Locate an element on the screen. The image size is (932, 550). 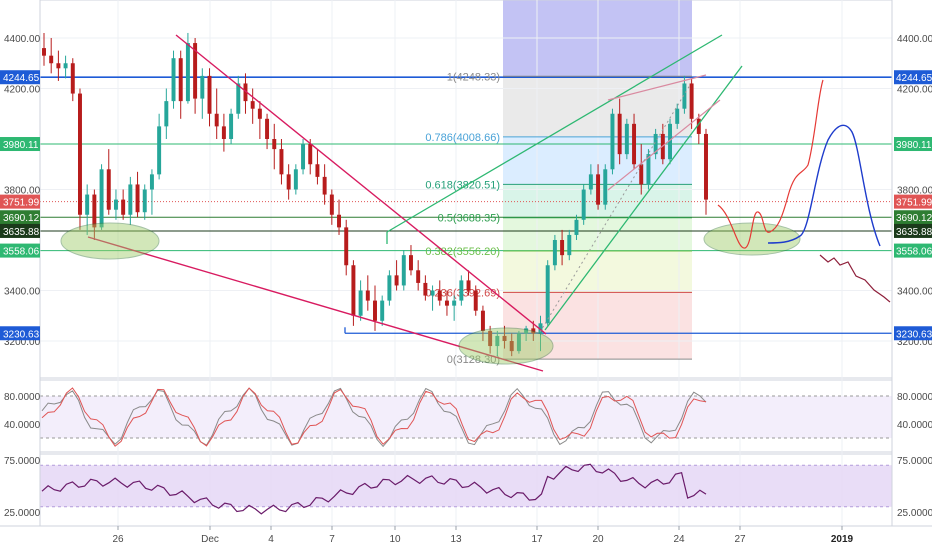
rsi-line is located at coordinates (374, 489).